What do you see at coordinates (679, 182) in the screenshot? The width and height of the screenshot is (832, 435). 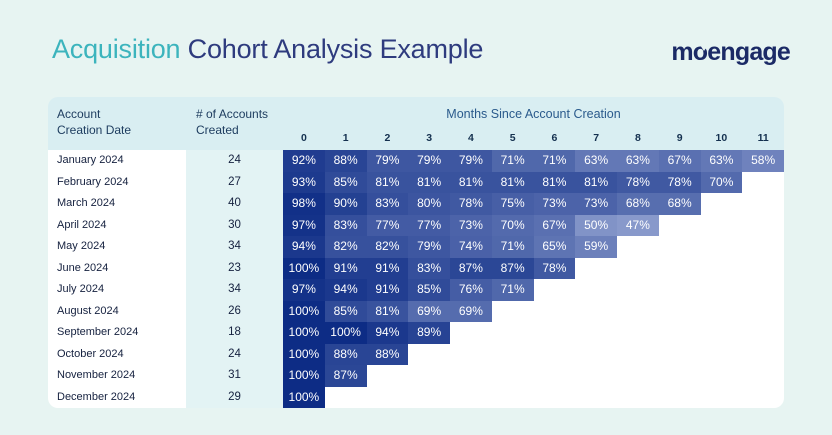 I see `retention-cell-m9: 78%` at bounding box center [679, 182].